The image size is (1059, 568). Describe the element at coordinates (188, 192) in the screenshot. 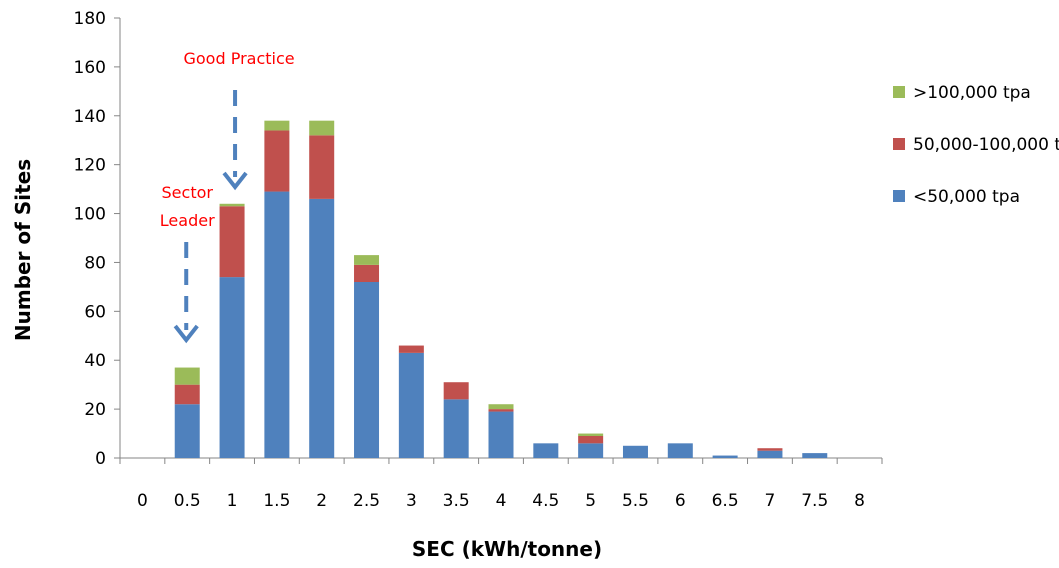

I see `annotation-sector-leader-line: Sector` at that location.